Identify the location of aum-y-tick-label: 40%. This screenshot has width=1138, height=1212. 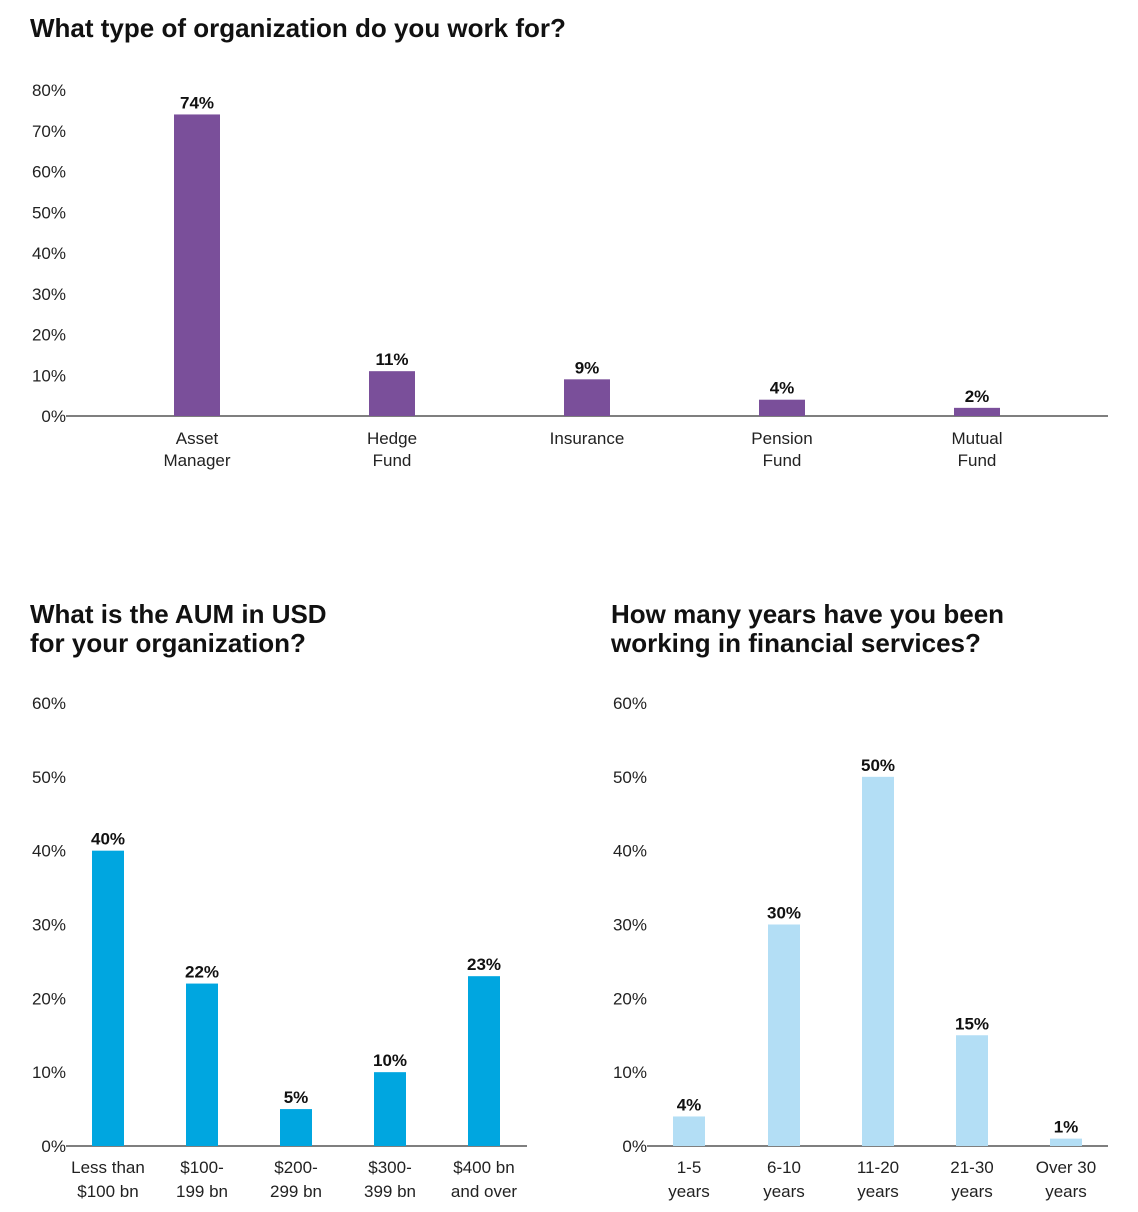
(49, 851).